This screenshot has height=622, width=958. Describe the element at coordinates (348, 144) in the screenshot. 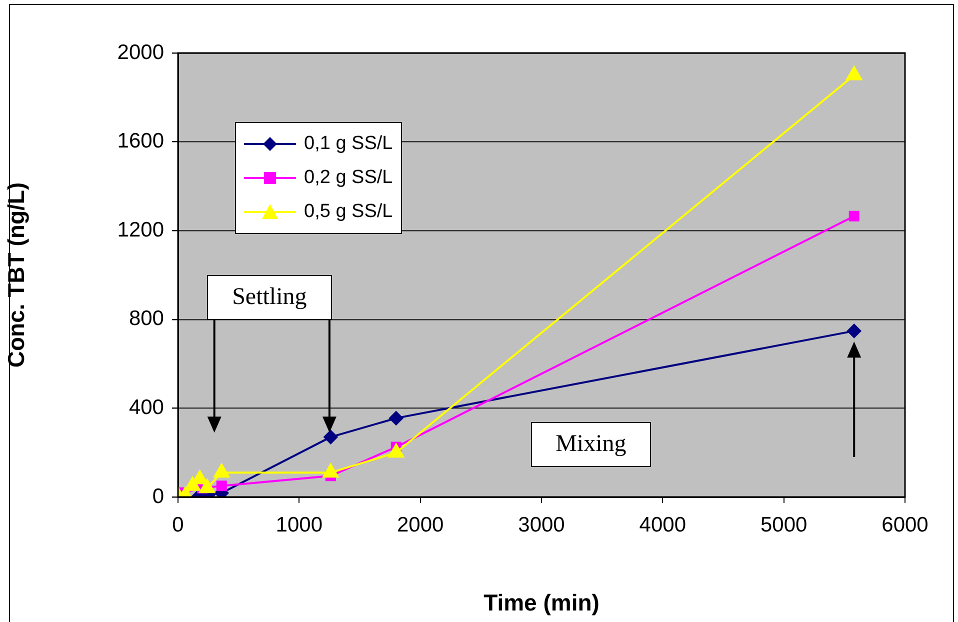

I see `legend-label: 0,1 g SS/L` at that location.